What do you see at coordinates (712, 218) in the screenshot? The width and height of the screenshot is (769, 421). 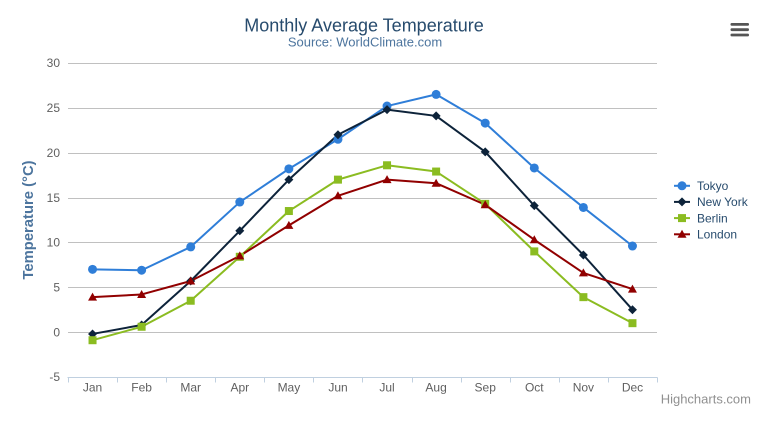 I see `svg-text: Berlin` at bounding box center [712, 218].